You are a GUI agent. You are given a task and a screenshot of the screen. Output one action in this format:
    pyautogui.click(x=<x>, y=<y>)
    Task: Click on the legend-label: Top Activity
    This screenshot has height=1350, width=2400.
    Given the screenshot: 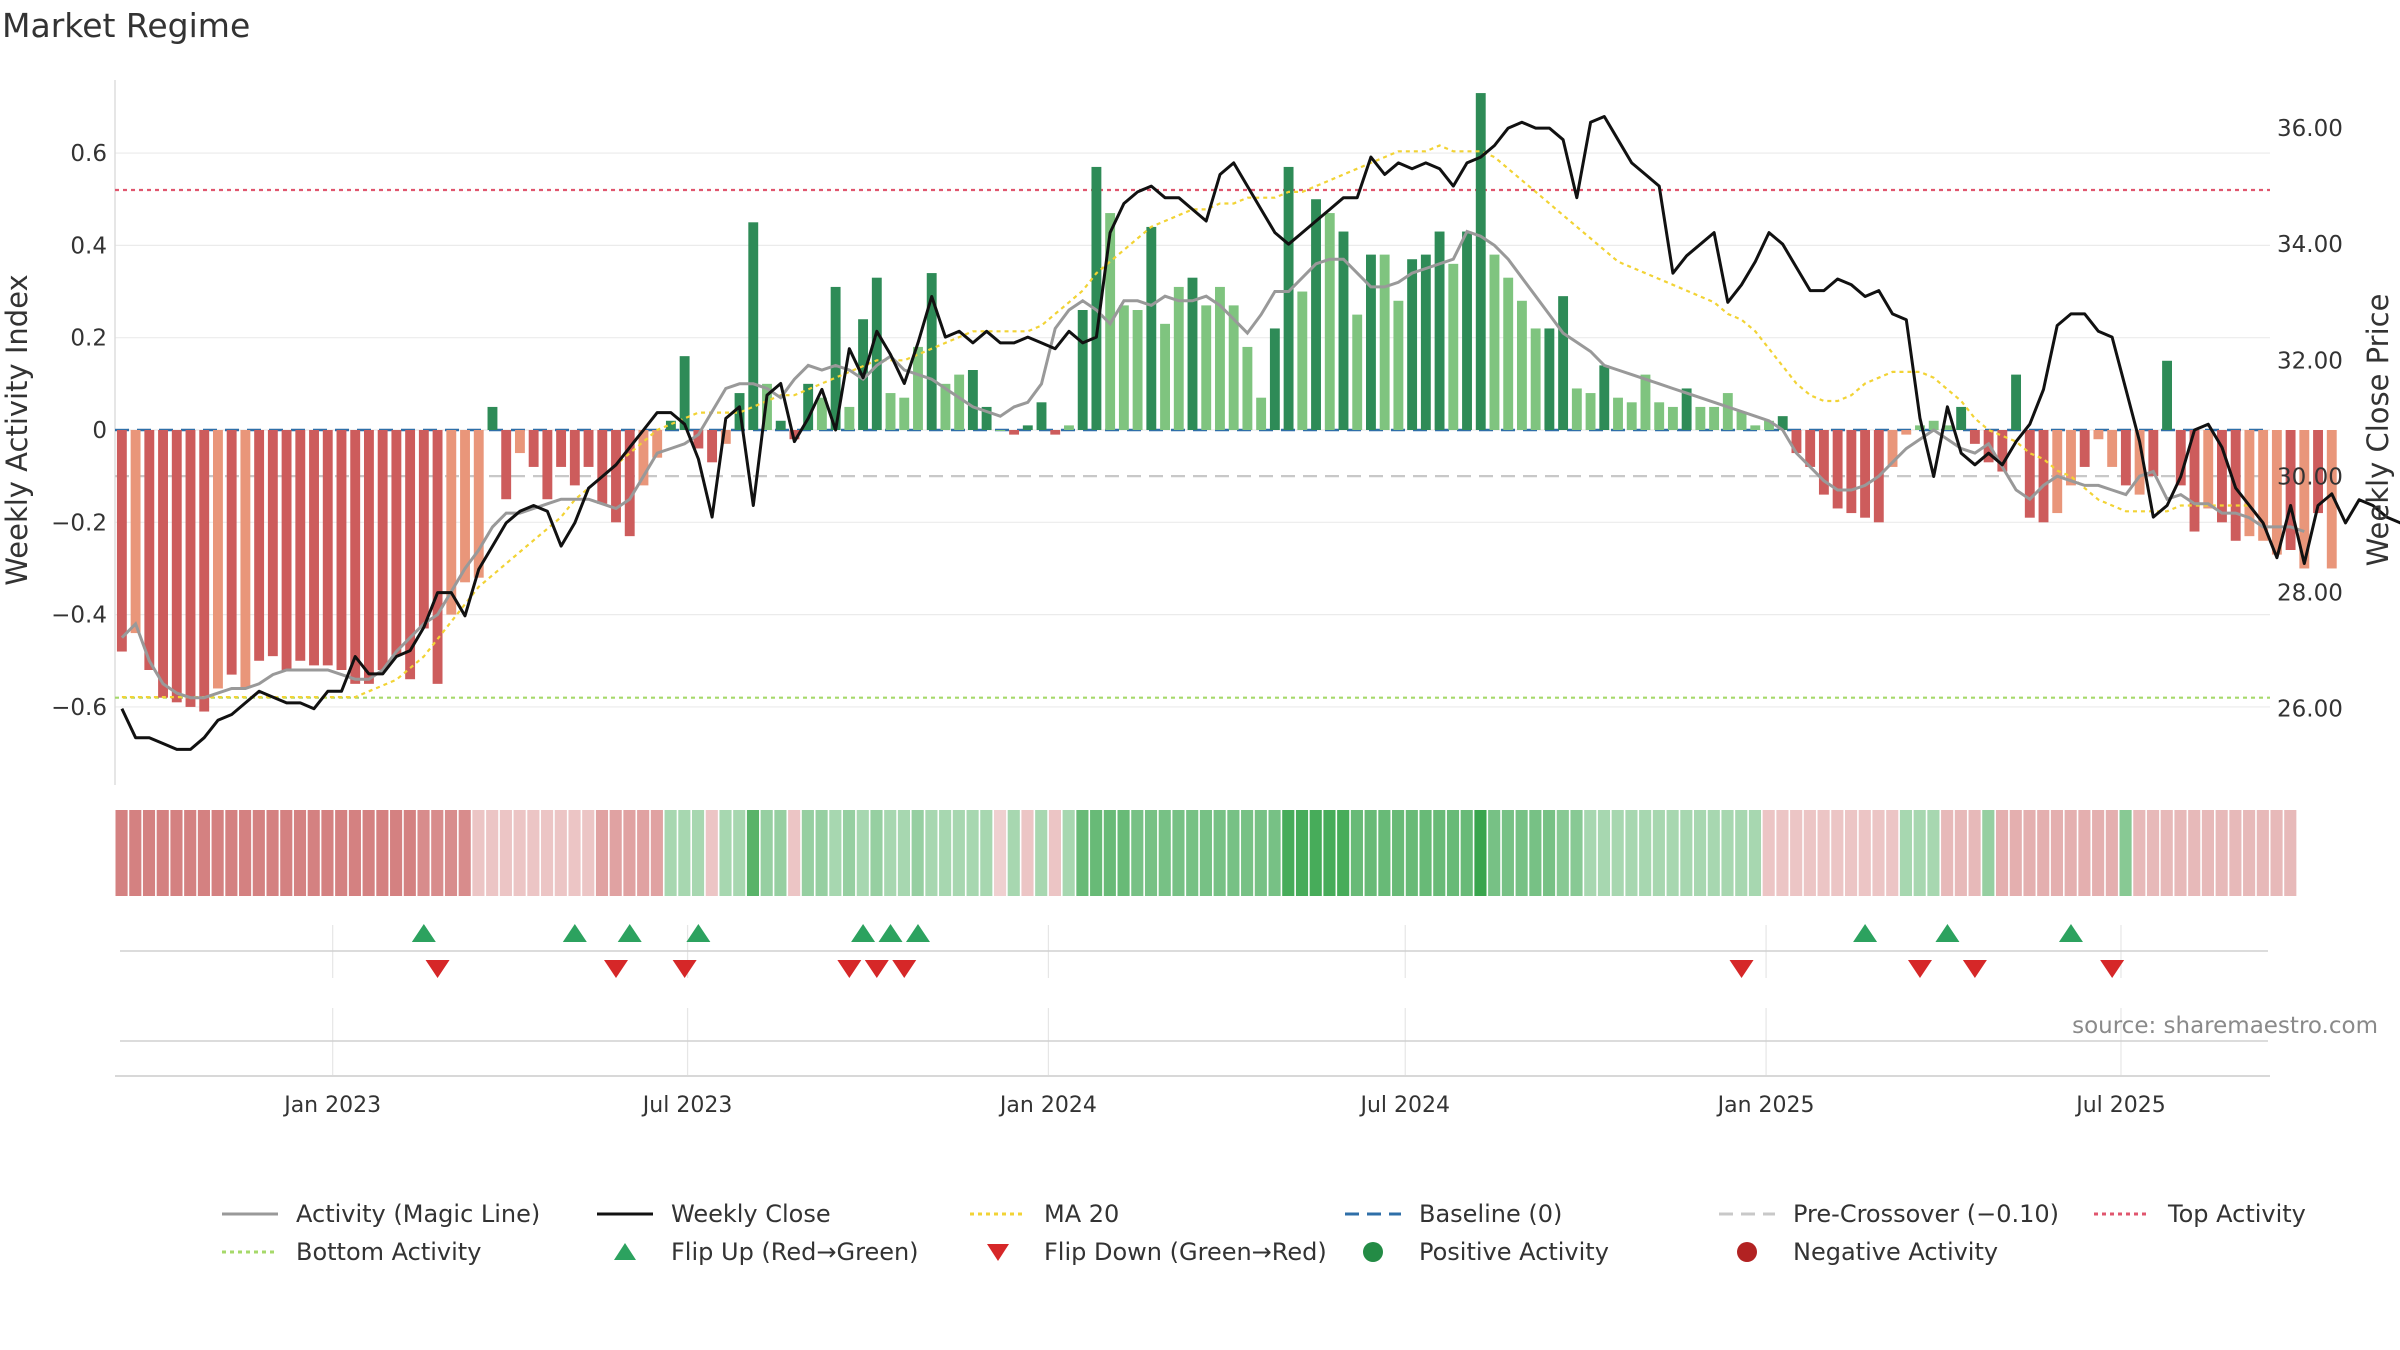 What is the action you would take?
    pyautogui.click(x=2237, y=1214)
    